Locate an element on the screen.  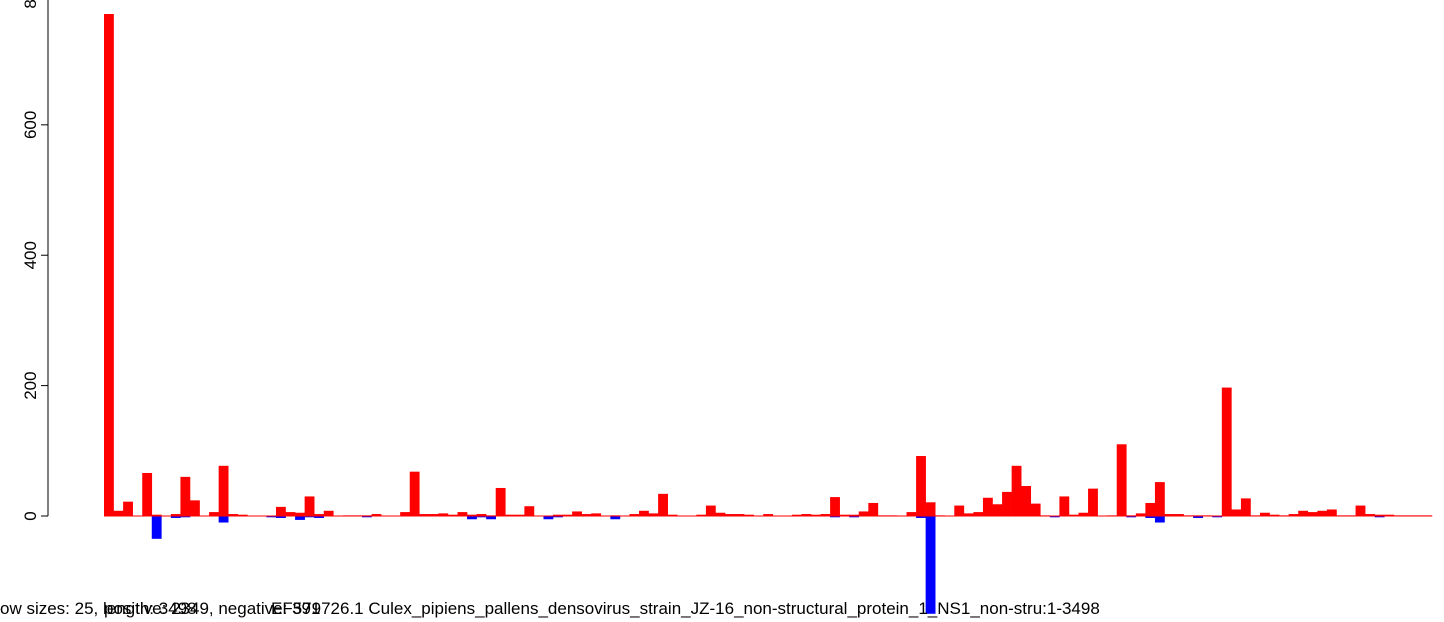
y-tick-label-800: 800 is located at coordinates (30, 4).